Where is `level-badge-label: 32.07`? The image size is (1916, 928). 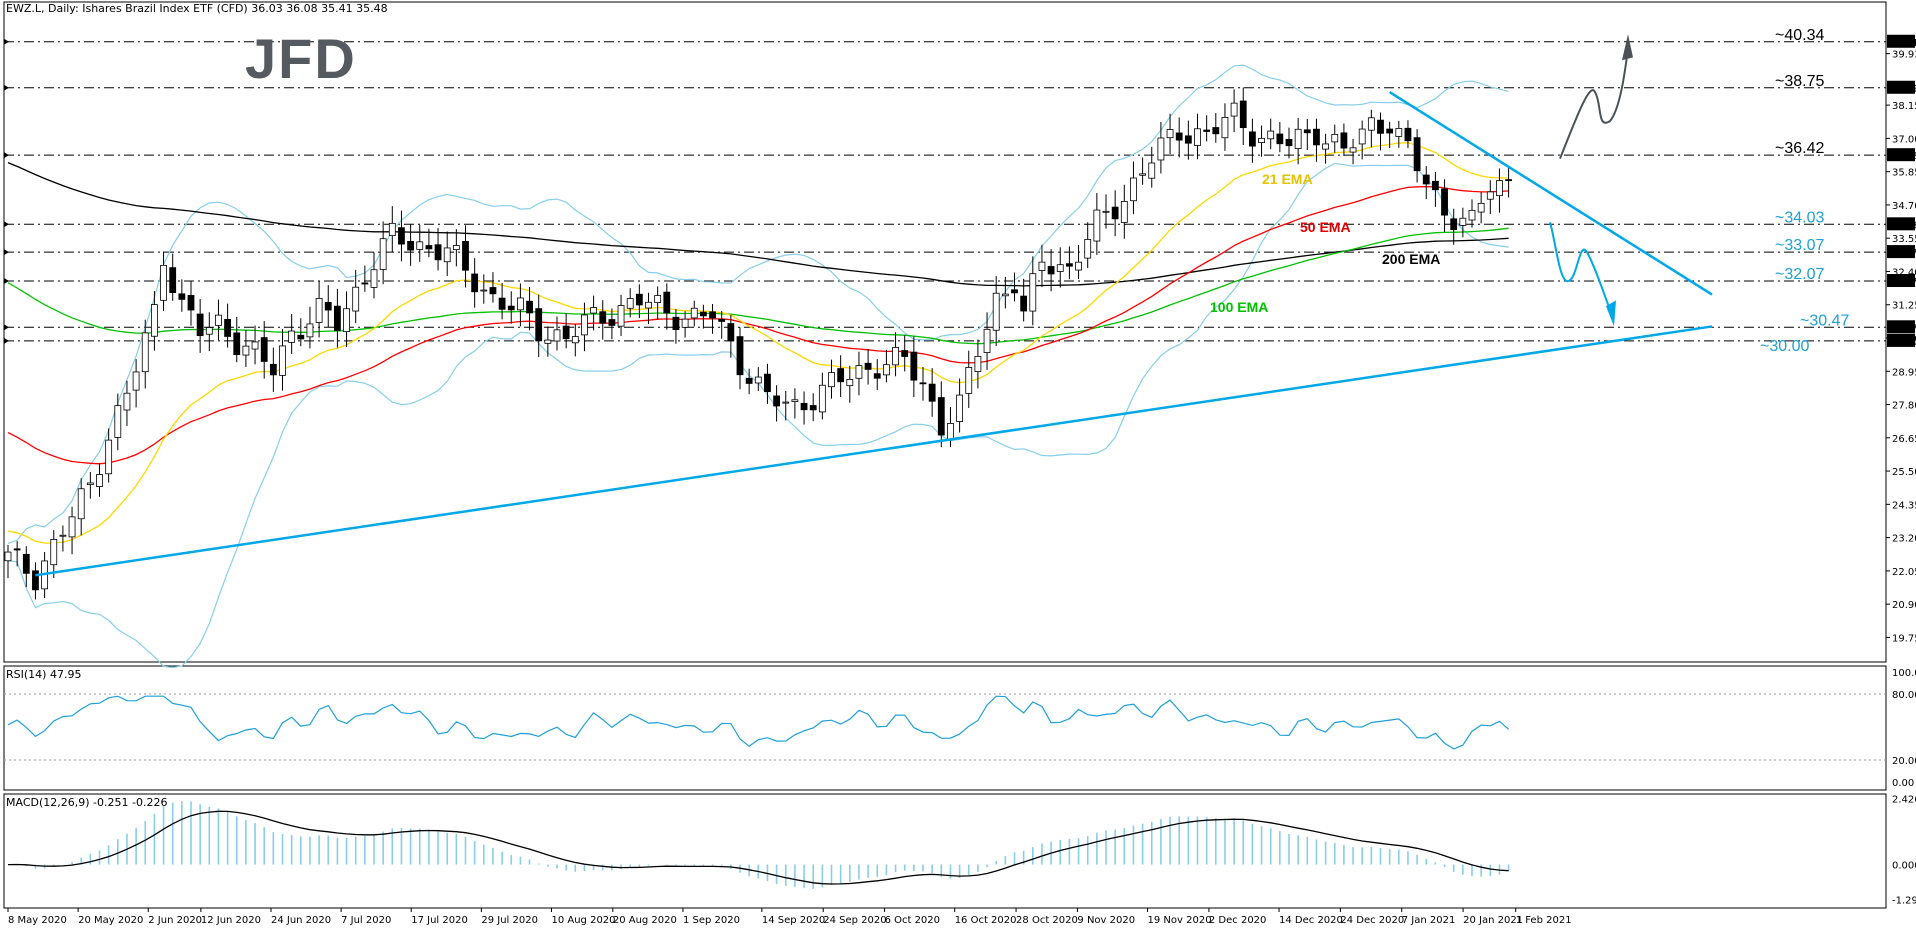 level-badge-label: 32.07 is located at coordinates (1902, 282).